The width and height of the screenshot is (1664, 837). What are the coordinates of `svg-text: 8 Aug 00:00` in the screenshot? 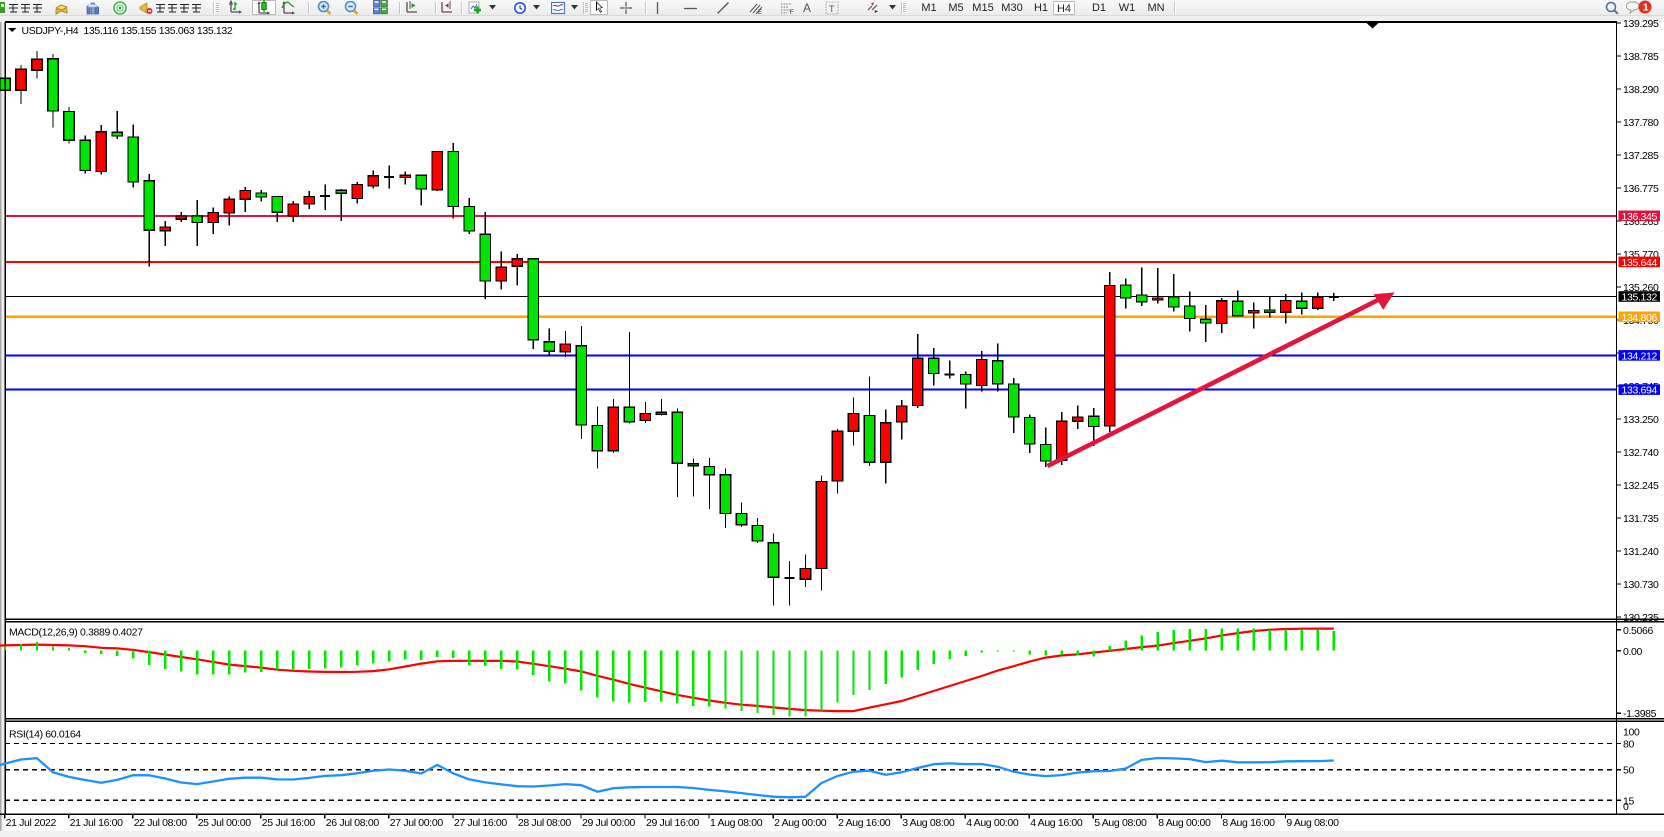 It's located at (1184, 823).